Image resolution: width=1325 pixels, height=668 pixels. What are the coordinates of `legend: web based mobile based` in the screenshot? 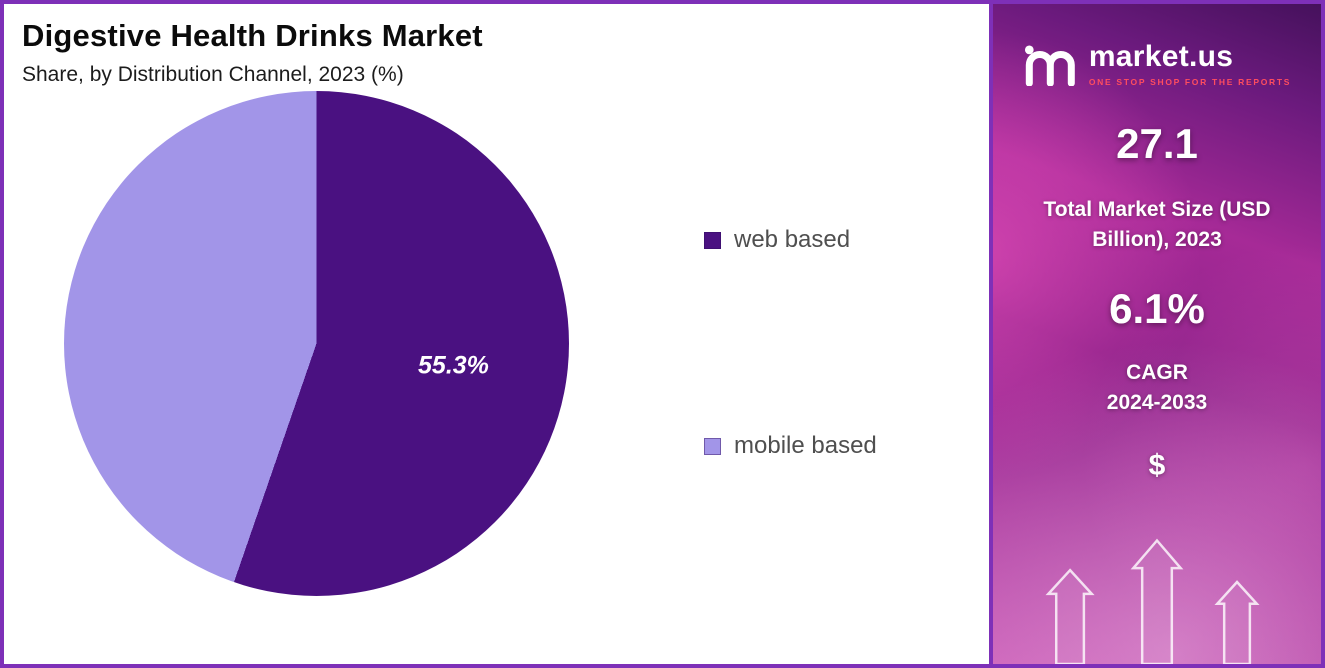 It's located at (790, 343).